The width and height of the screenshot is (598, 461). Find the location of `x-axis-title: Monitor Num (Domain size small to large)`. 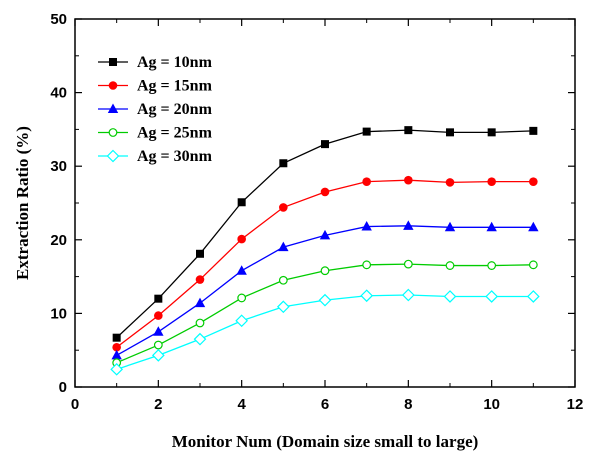

x-axis-title: Monitor Num (Domain size small to large) is located at coordinates (325, 441).